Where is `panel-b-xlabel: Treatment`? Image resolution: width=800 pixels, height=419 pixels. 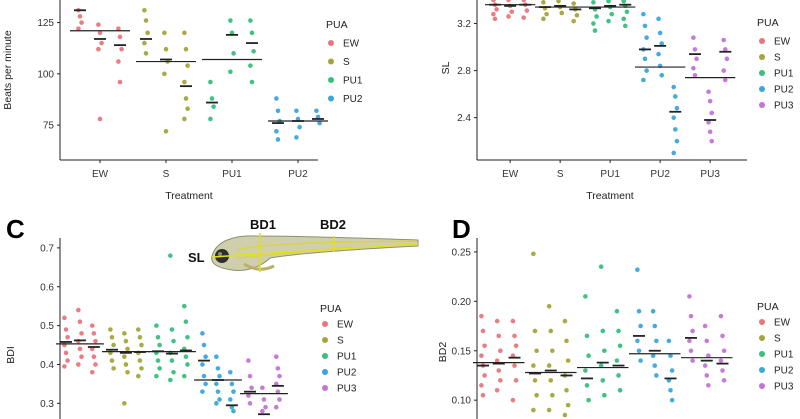 panel-b-xlabel: Treatment is located at coordinates (610, 196).